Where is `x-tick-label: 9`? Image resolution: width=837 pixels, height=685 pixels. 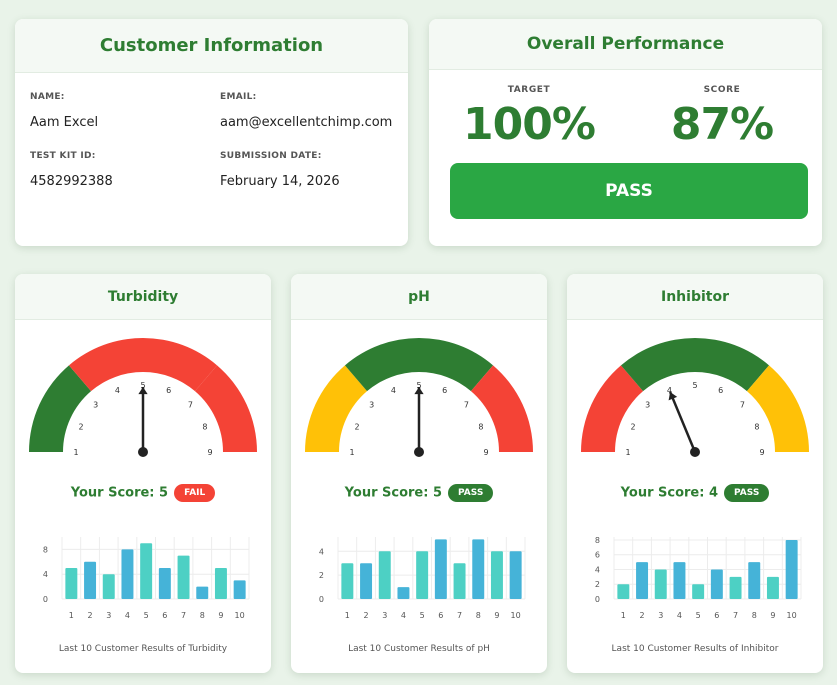 x-tick-label: 9 is located at coordinates (496, 615).